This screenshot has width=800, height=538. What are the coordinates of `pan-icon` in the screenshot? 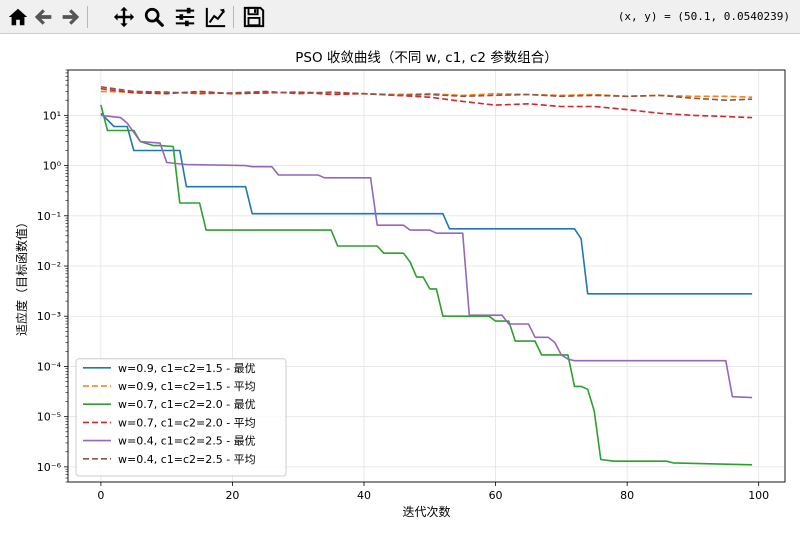 It's located at (124, 17).